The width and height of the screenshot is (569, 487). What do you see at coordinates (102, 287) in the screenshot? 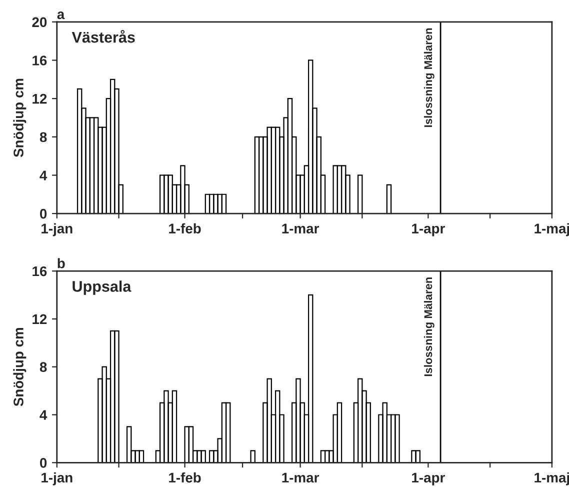
I see `annotation: Uppsala` at bounding box center [102, 287].